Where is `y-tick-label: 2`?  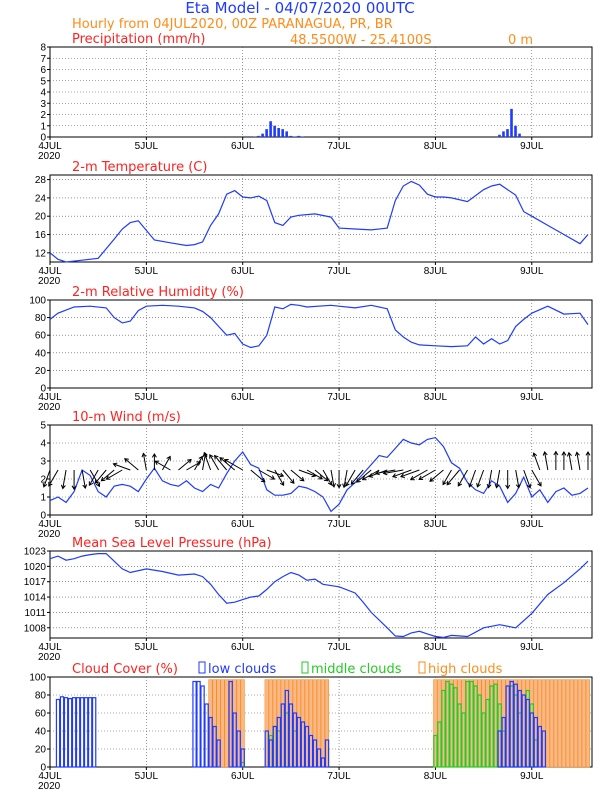
y-tick-label: 2 is located at coordinates (43, 480).